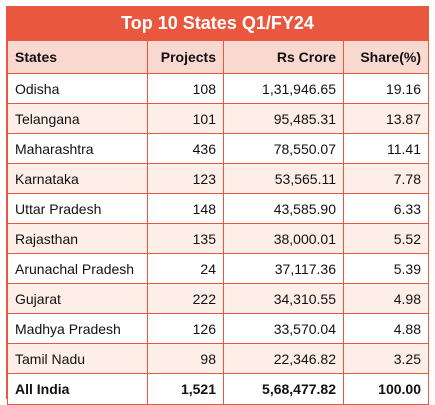  What do you see at coordinates (77, 88) in the screenshot?
I see `state-cell: Odisha` at bounding box center [77, 88].